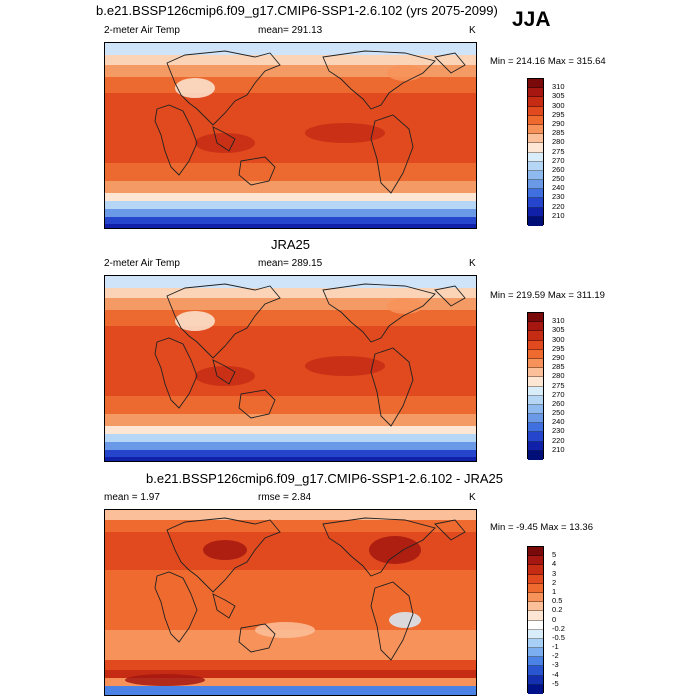  Describe the element at coordinates (572, 619) in the screenshot. I see `panel3-colorbar-labels: 5 4 3 2 1 0.5 0.2 0 -0.2 -0.5 -1 -2 -3 -4 -5` at that location.